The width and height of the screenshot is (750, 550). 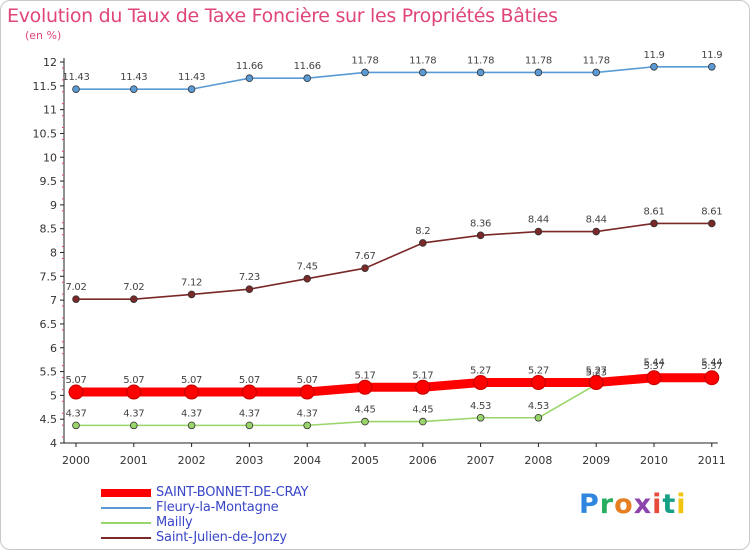 I want to click on y-axis-unit: (en %), so click(x=43, y=35).